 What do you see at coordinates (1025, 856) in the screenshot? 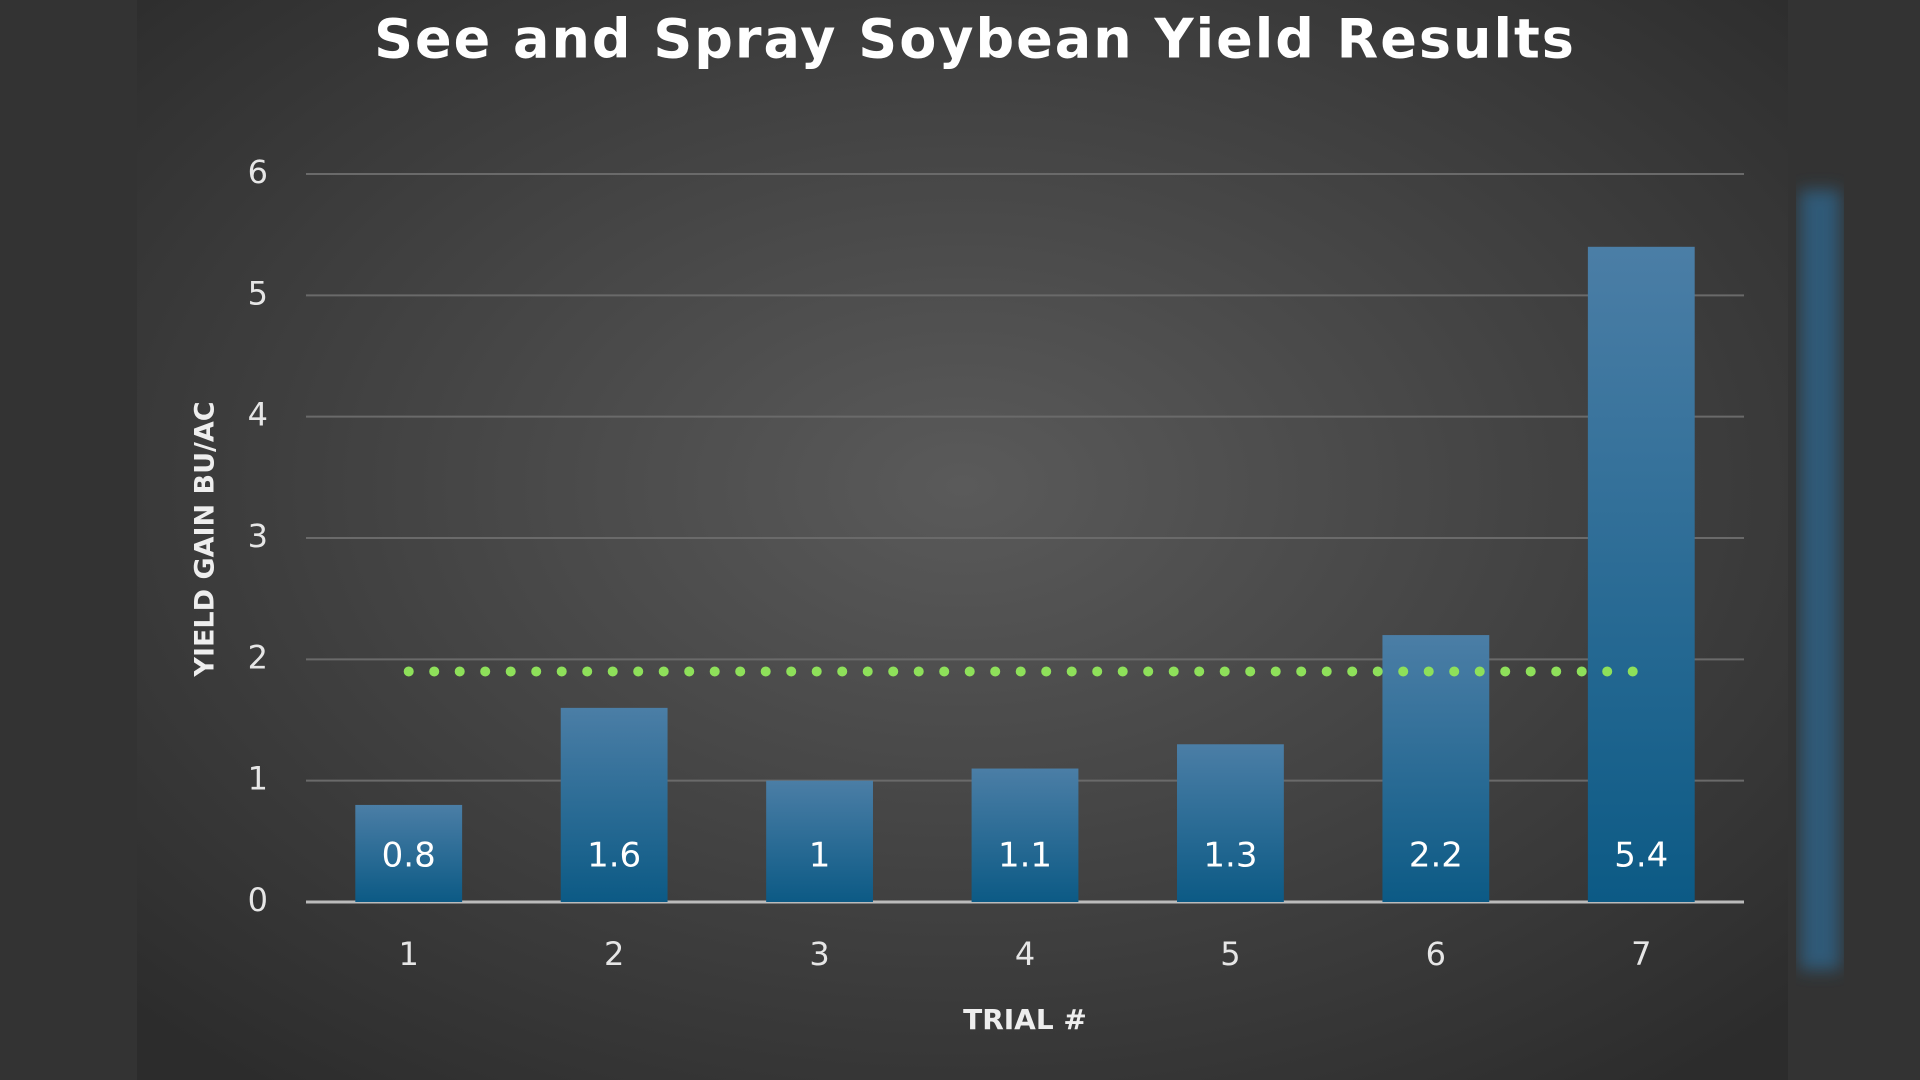
I see `data-label: 1.1` at bounding box center [1025, 856].